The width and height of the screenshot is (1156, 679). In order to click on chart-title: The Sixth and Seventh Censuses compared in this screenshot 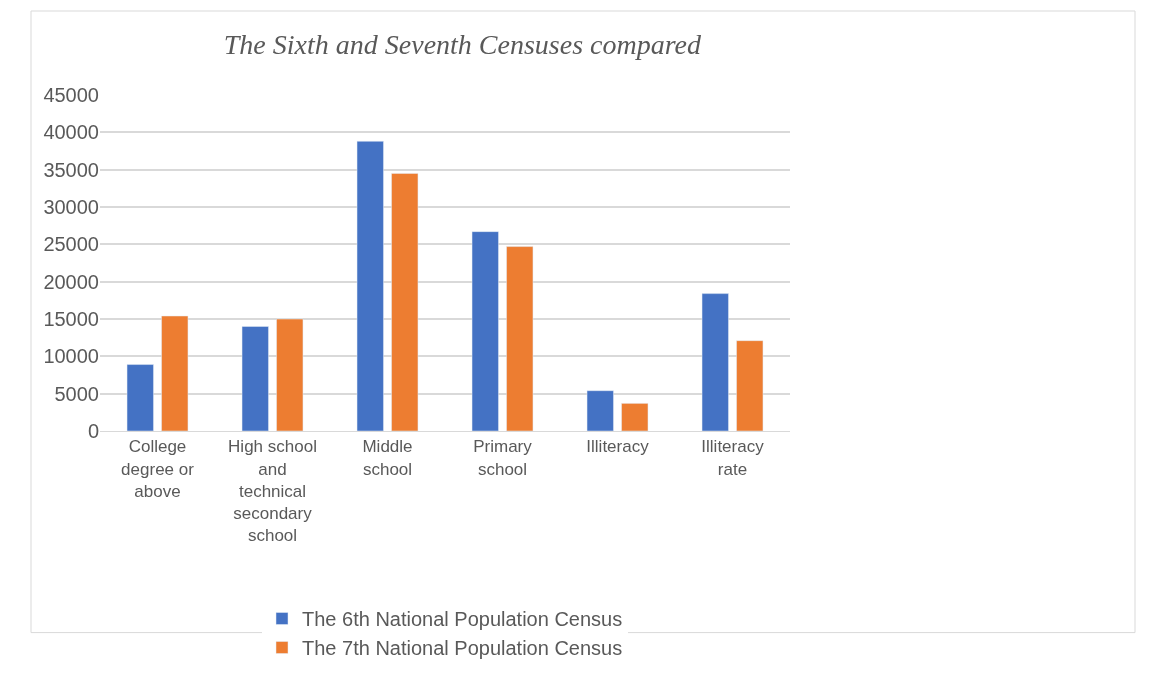, I will do `click(462, 44)`.